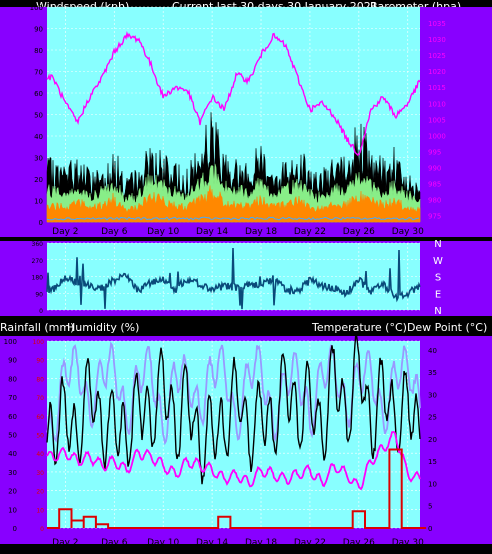  I want to click on humidity-series, so click(233, 393).